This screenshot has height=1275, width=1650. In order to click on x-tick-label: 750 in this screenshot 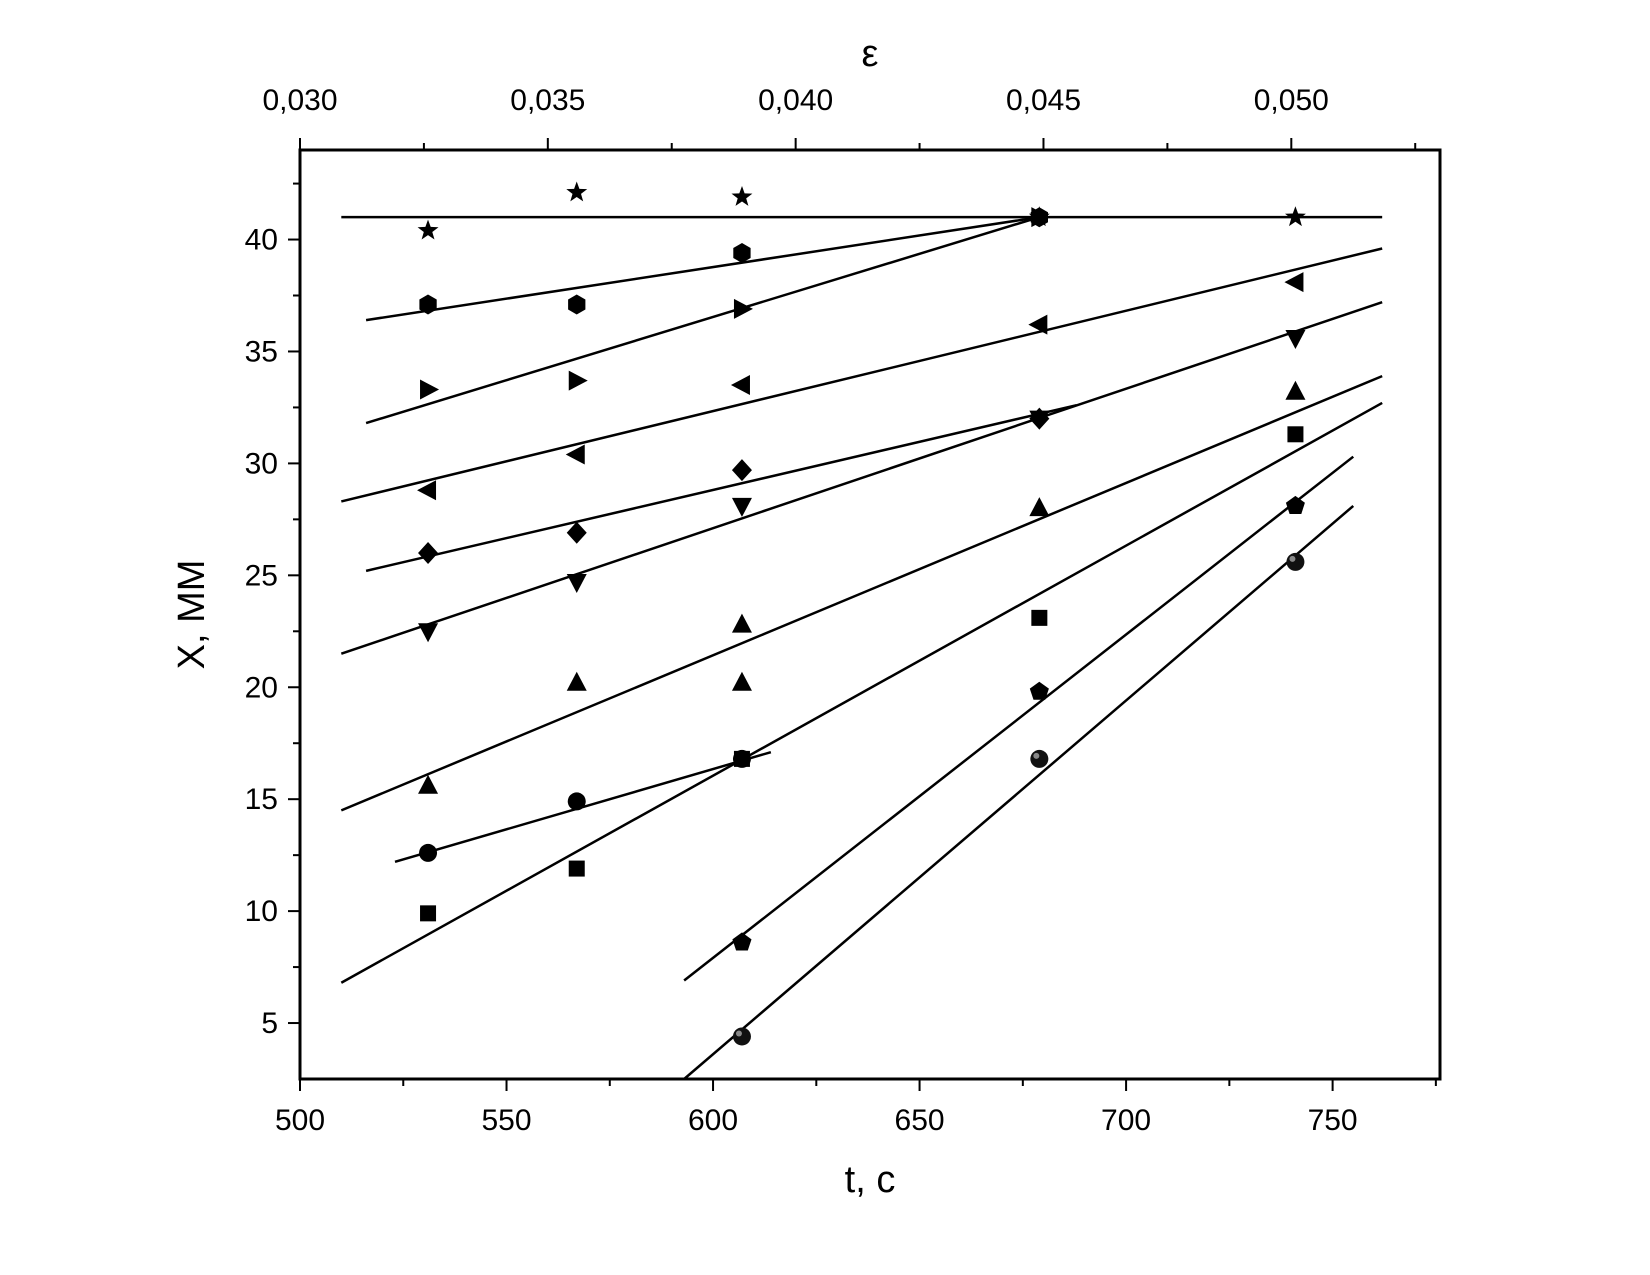, I will do `click(1333, 1120)`.